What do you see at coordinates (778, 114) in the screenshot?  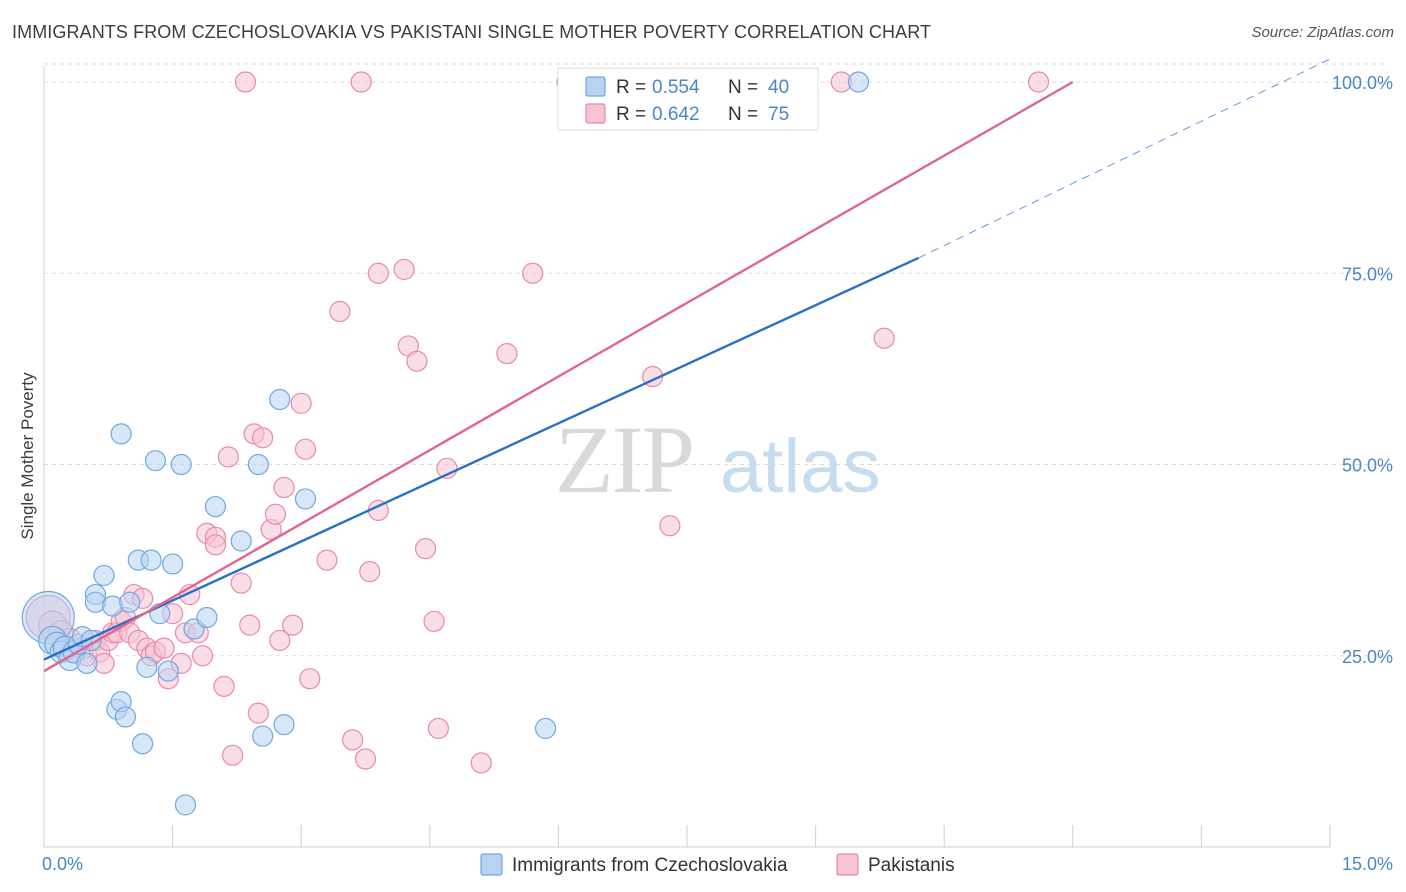 I see `legend-n-value: 75` at bounding box center [778, 114].